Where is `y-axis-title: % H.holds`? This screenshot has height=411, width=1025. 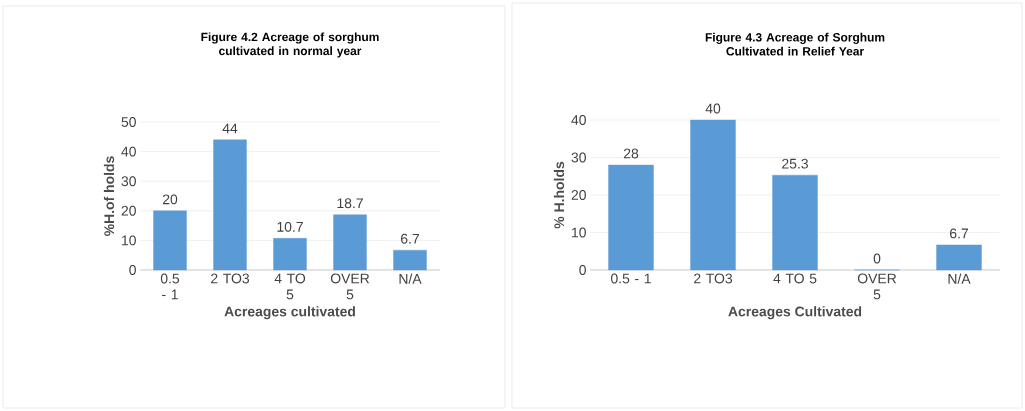
y-axis-title: % H.holds is located at coordinates (559, 195).